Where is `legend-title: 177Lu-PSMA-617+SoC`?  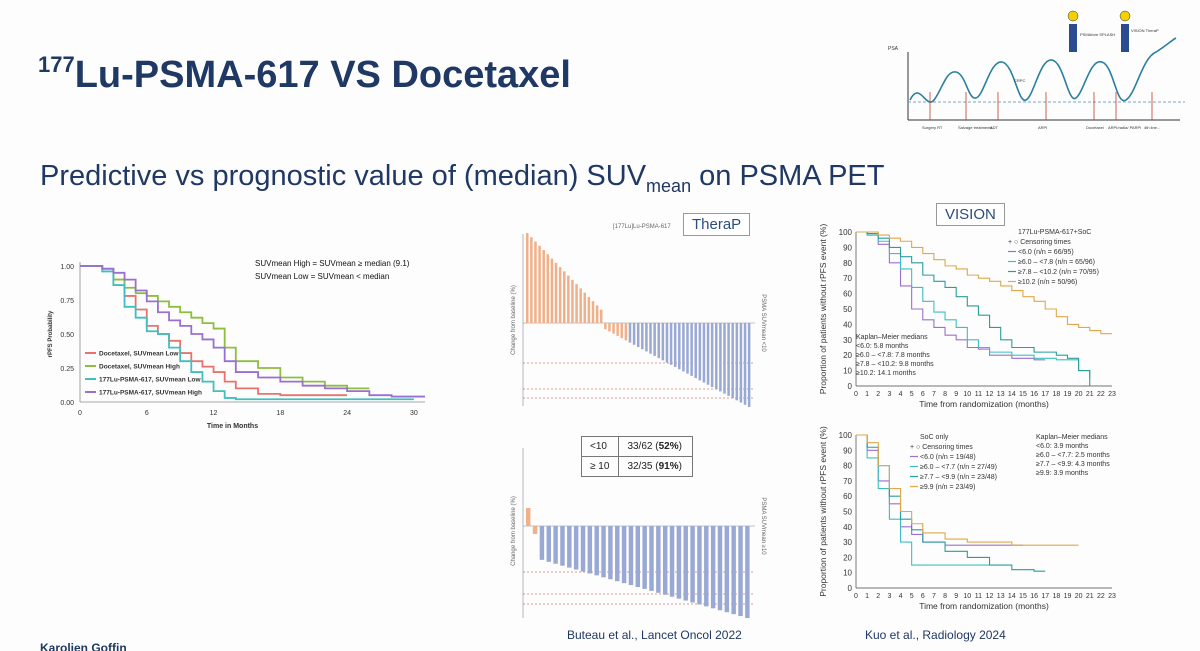
legend-title: 177Lu-PSMA-617+SoC is located at coordinates (1054, 232).